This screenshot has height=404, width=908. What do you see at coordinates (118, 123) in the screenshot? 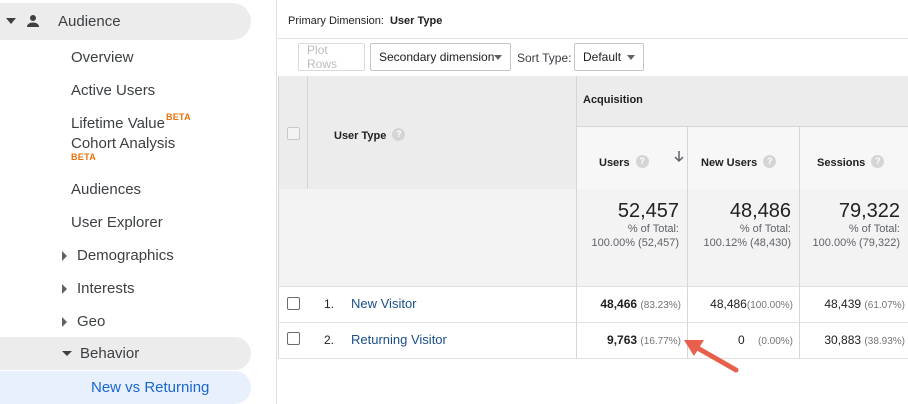
I see `sidebar-item-label: Lifetime Value` at bounding box center [118, 123].